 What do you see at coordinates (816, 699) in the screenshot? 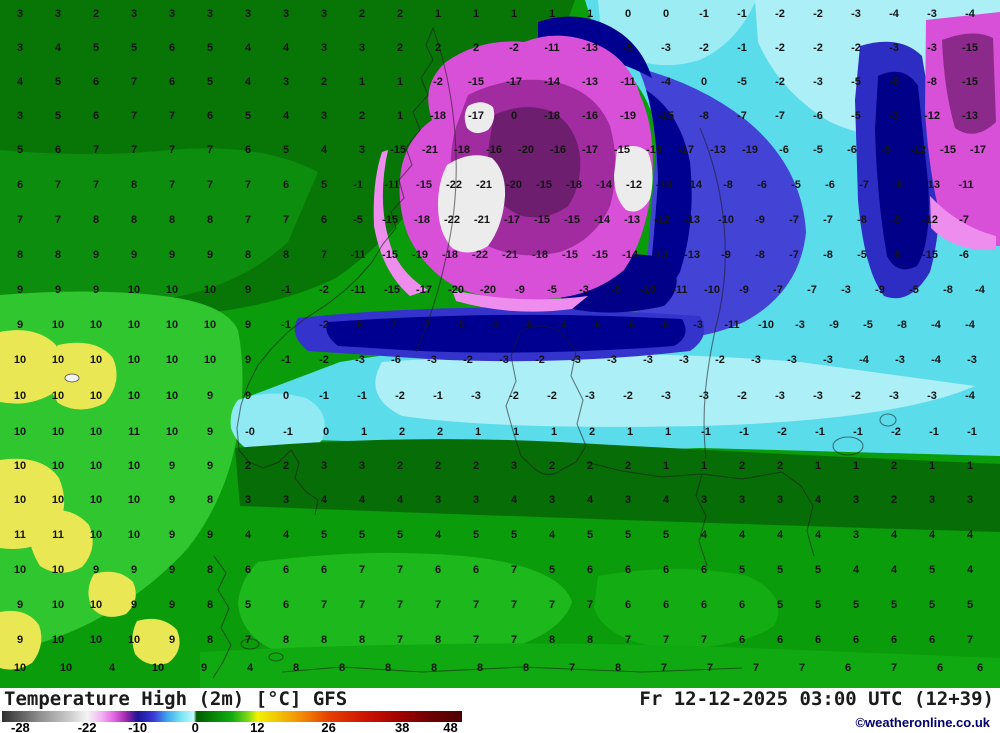
I see `map-datetime: Fr 12-12-2025 03:00 UTC (12+39)` at bounding box center [816, 699].